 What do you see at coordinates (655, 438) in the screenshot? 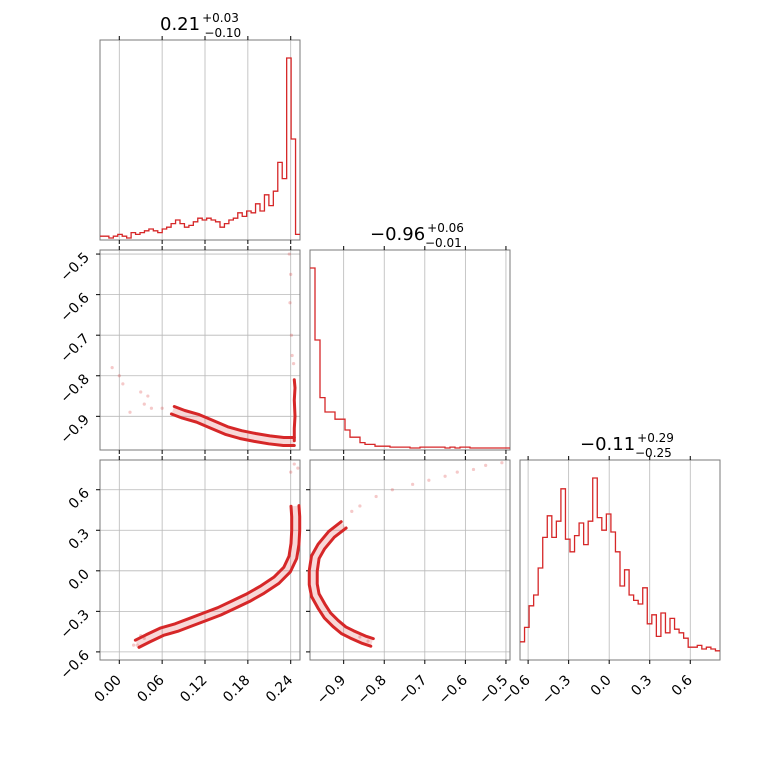
I see `title-plus: +0.29` at bounding box center [655, 438].